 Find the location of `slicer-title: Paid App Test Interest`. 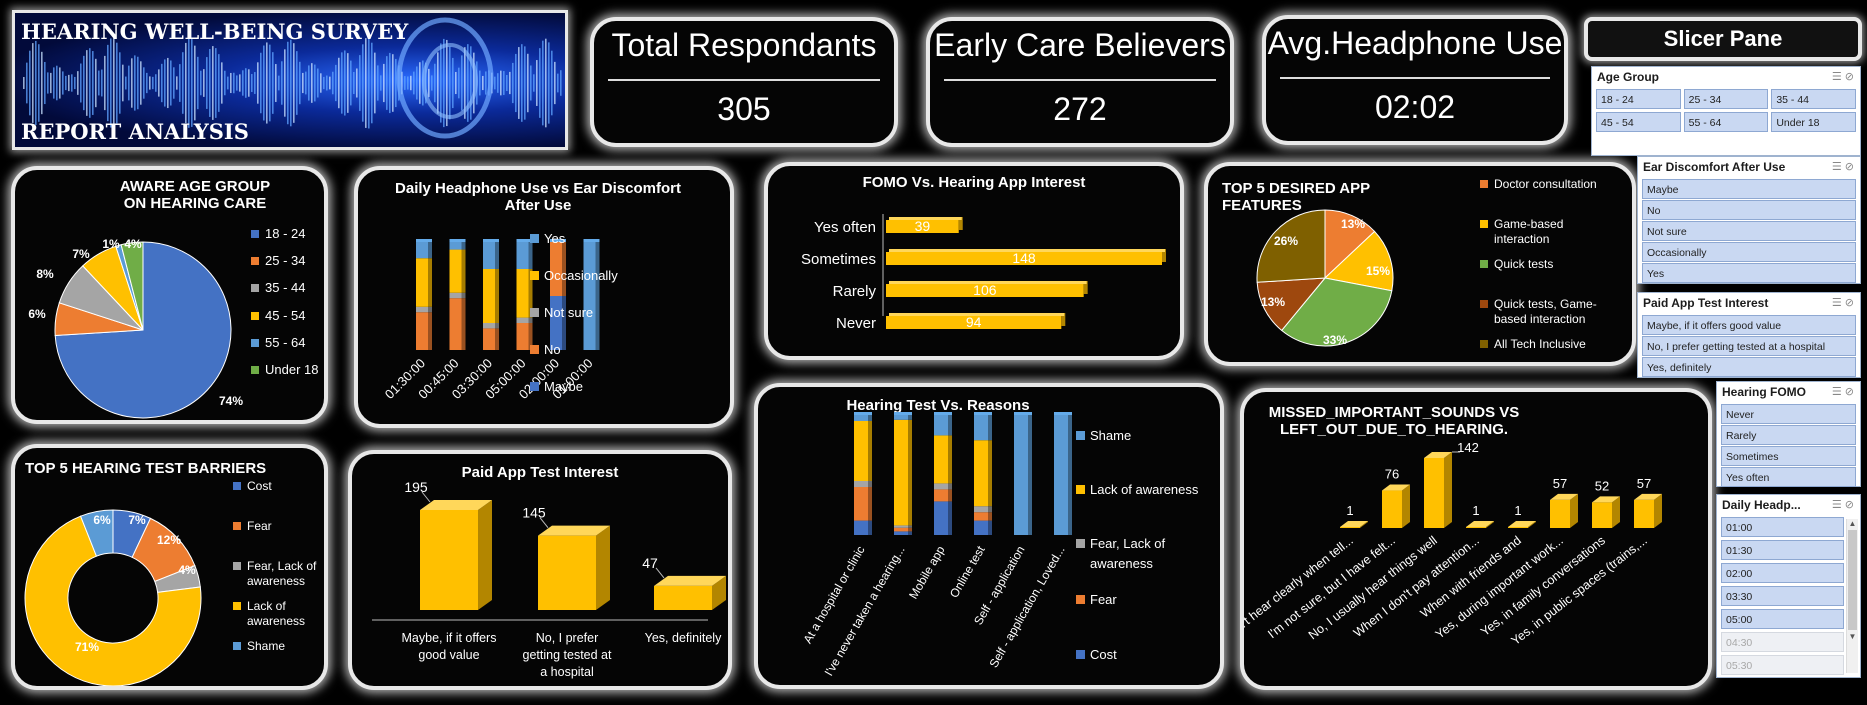

slicer-title: Paid App Test Interest is located at coordinates (1706, 303).